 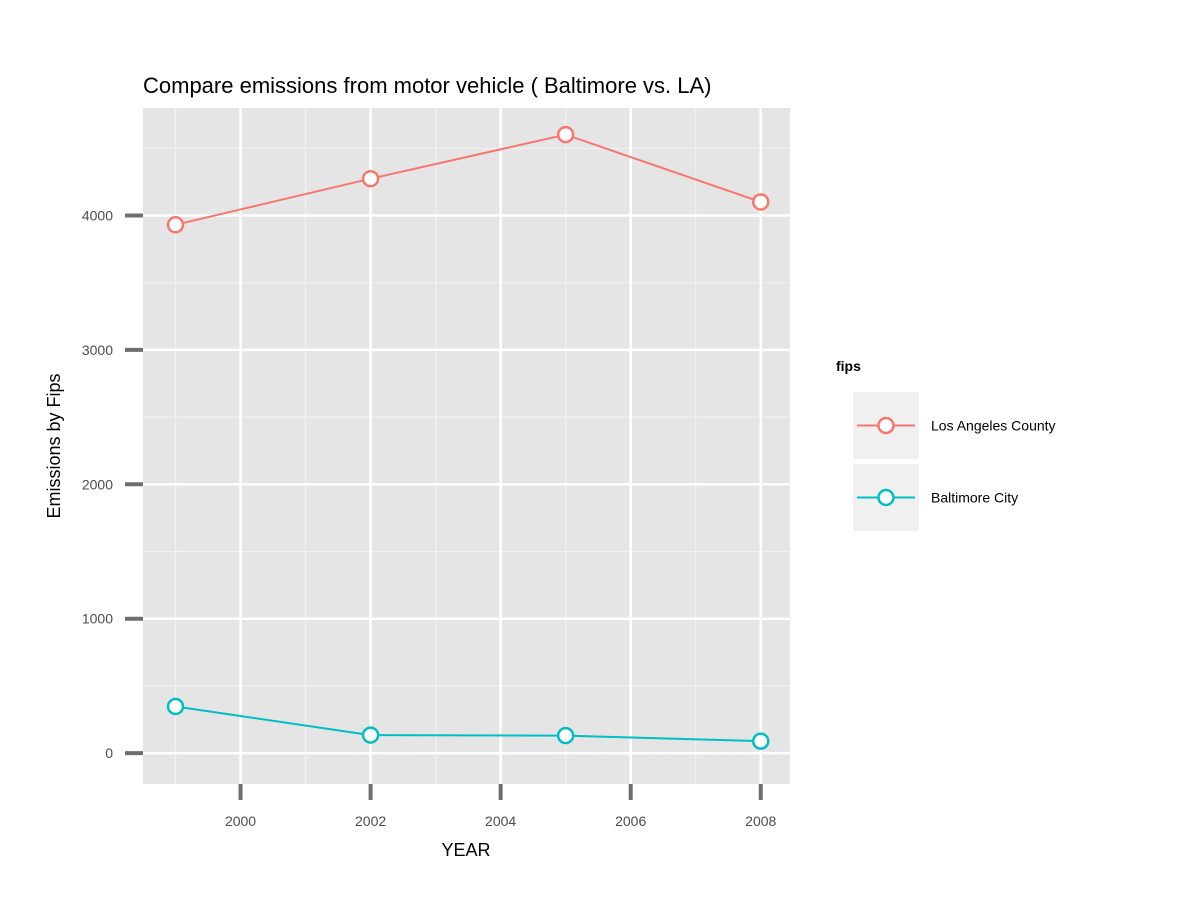 I want to click on legend-title: fips, so click(x=848, y=366).